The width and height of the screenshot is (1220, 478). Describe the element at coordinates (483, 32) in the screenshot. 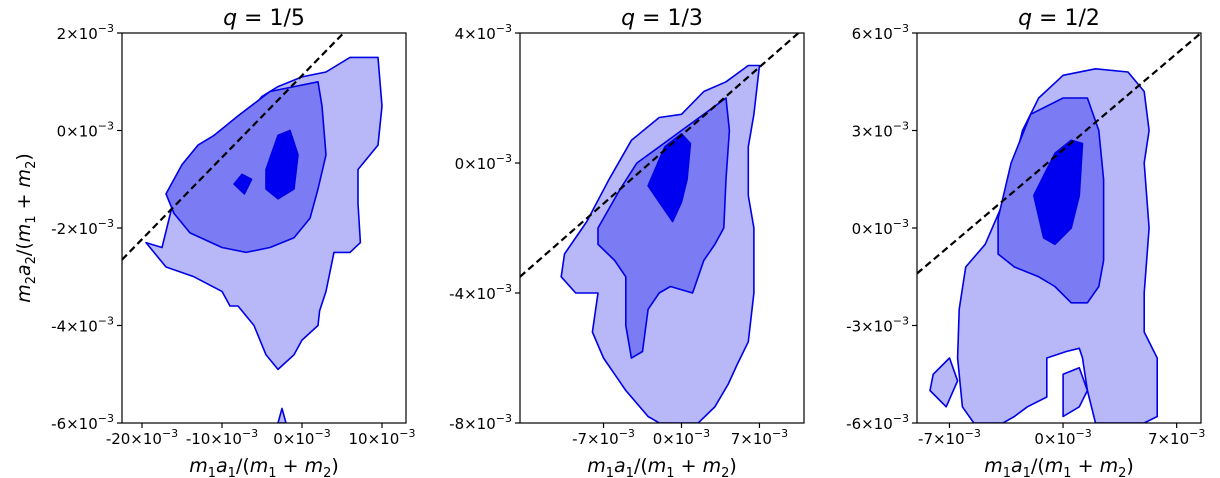

I see `y-tick-label: 4×10⁻³` at that location.